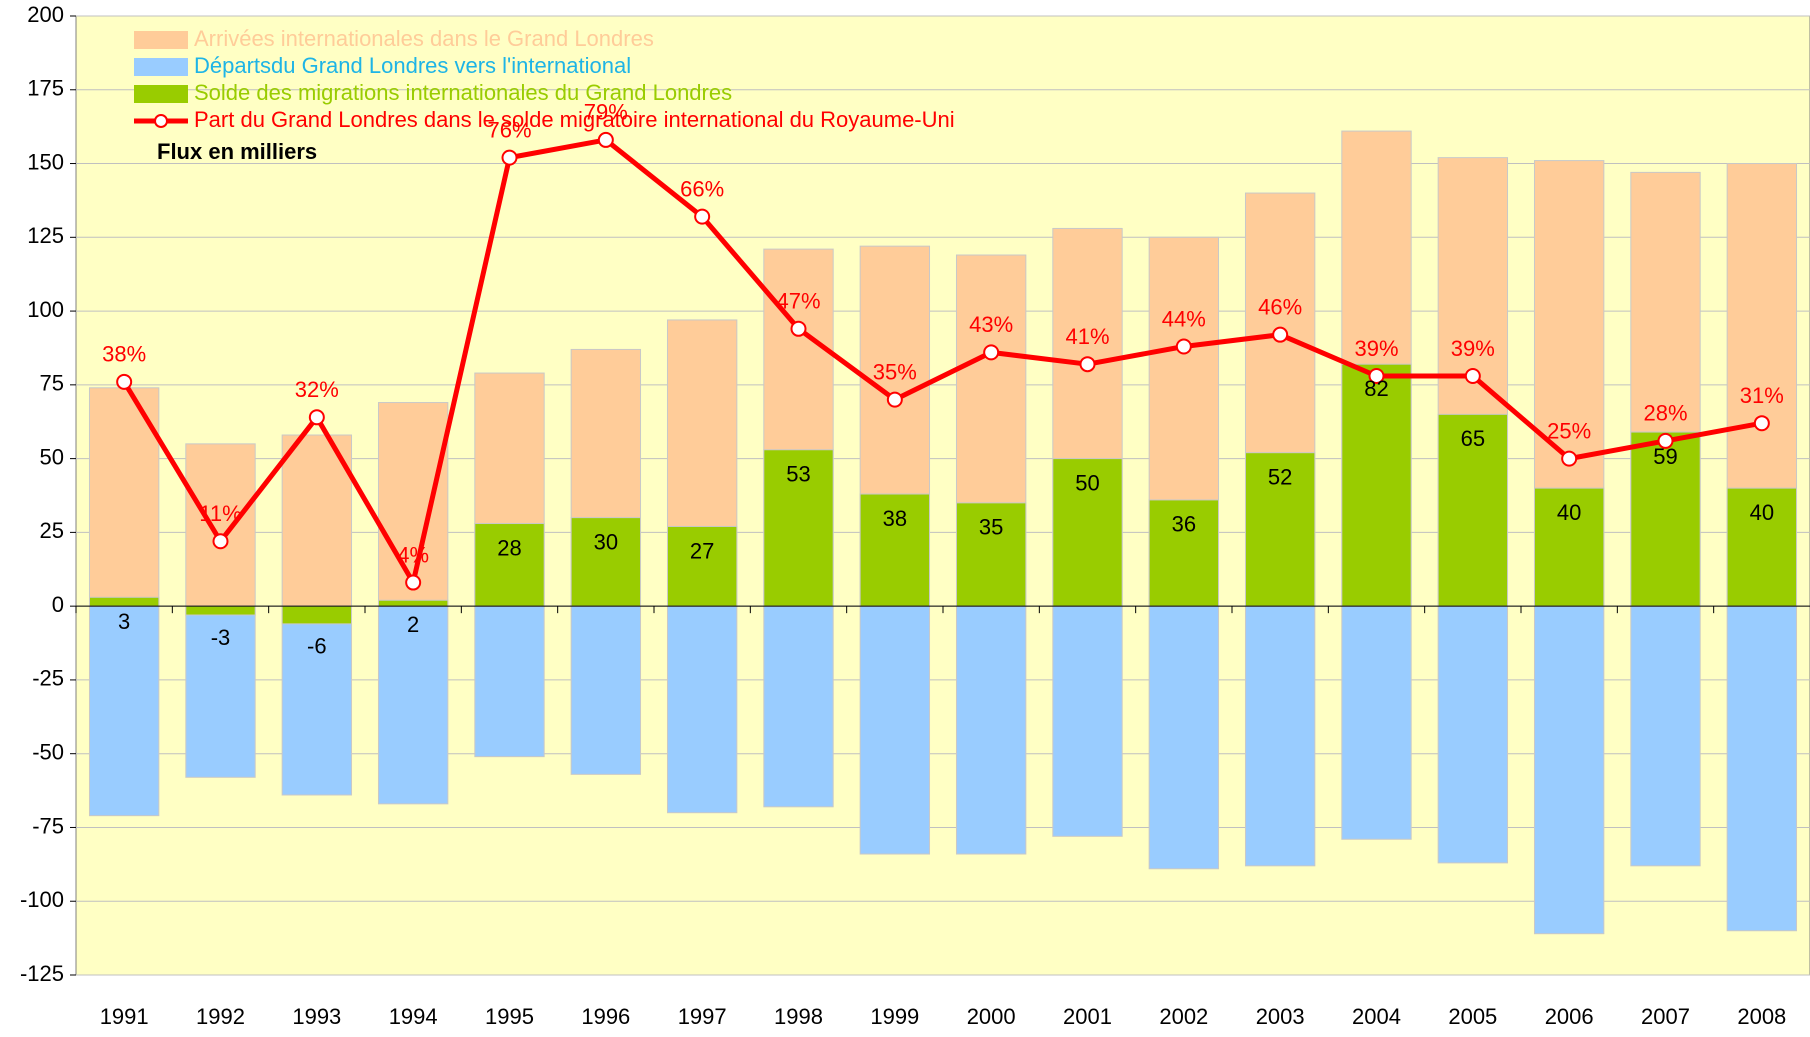 The height and width of the screenshot is (1037, 1810). Describe the element at coordinates (413, 624) in the screenshot. I see `data-label: 2` at that location.